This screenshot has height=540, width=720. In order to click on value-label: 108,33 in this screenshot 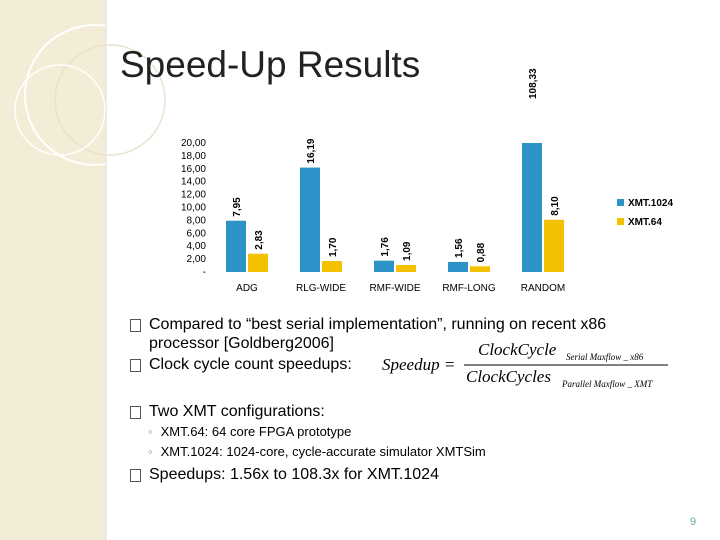, I will do `click(533, 83)`.